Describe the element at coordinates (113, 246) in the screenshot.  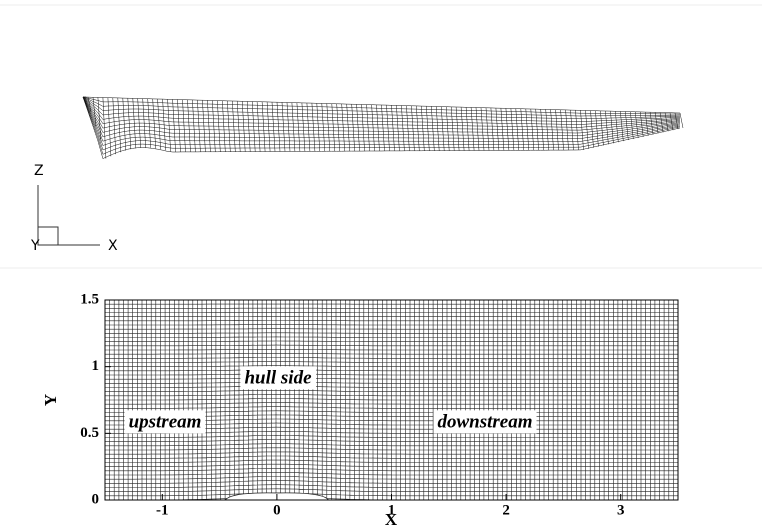
I see `triad-label: X` at that location.